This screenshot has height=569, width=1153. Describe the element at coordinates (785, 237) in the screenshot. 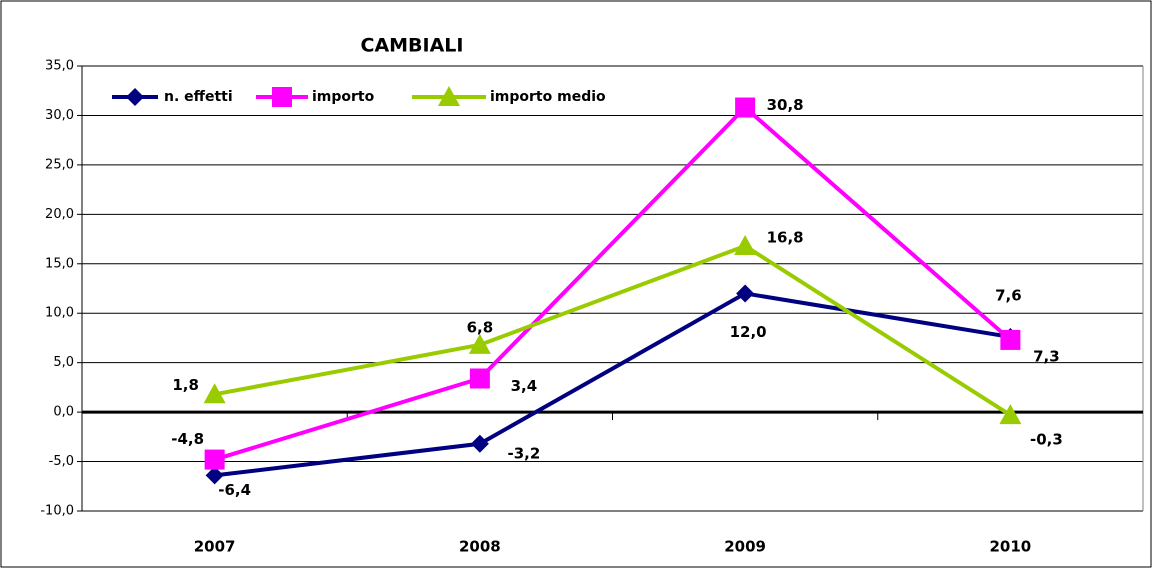

I see `data-label: 16,8` at that location.